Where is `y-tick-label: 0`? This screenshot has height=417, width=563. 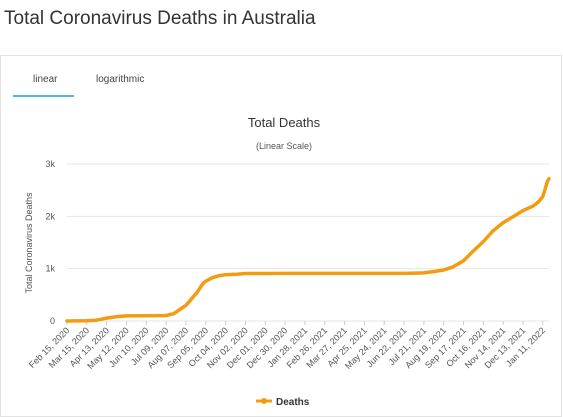 y-tick-label: 0 is located at coordinates (52, 321).